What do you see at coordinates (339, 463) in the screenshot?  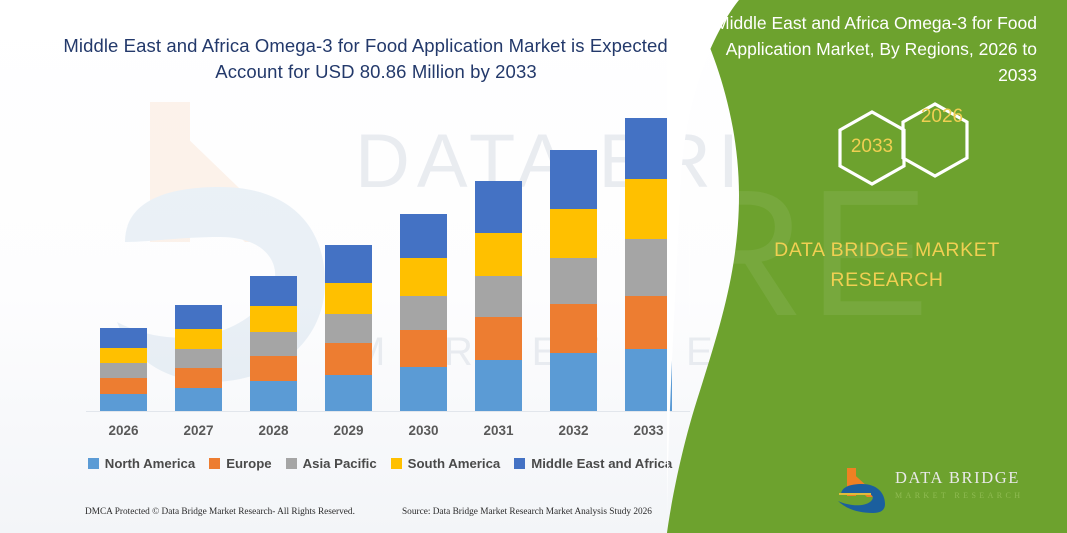 I see `legend-label: Asia Pacific` at bounding box center [339, 463].